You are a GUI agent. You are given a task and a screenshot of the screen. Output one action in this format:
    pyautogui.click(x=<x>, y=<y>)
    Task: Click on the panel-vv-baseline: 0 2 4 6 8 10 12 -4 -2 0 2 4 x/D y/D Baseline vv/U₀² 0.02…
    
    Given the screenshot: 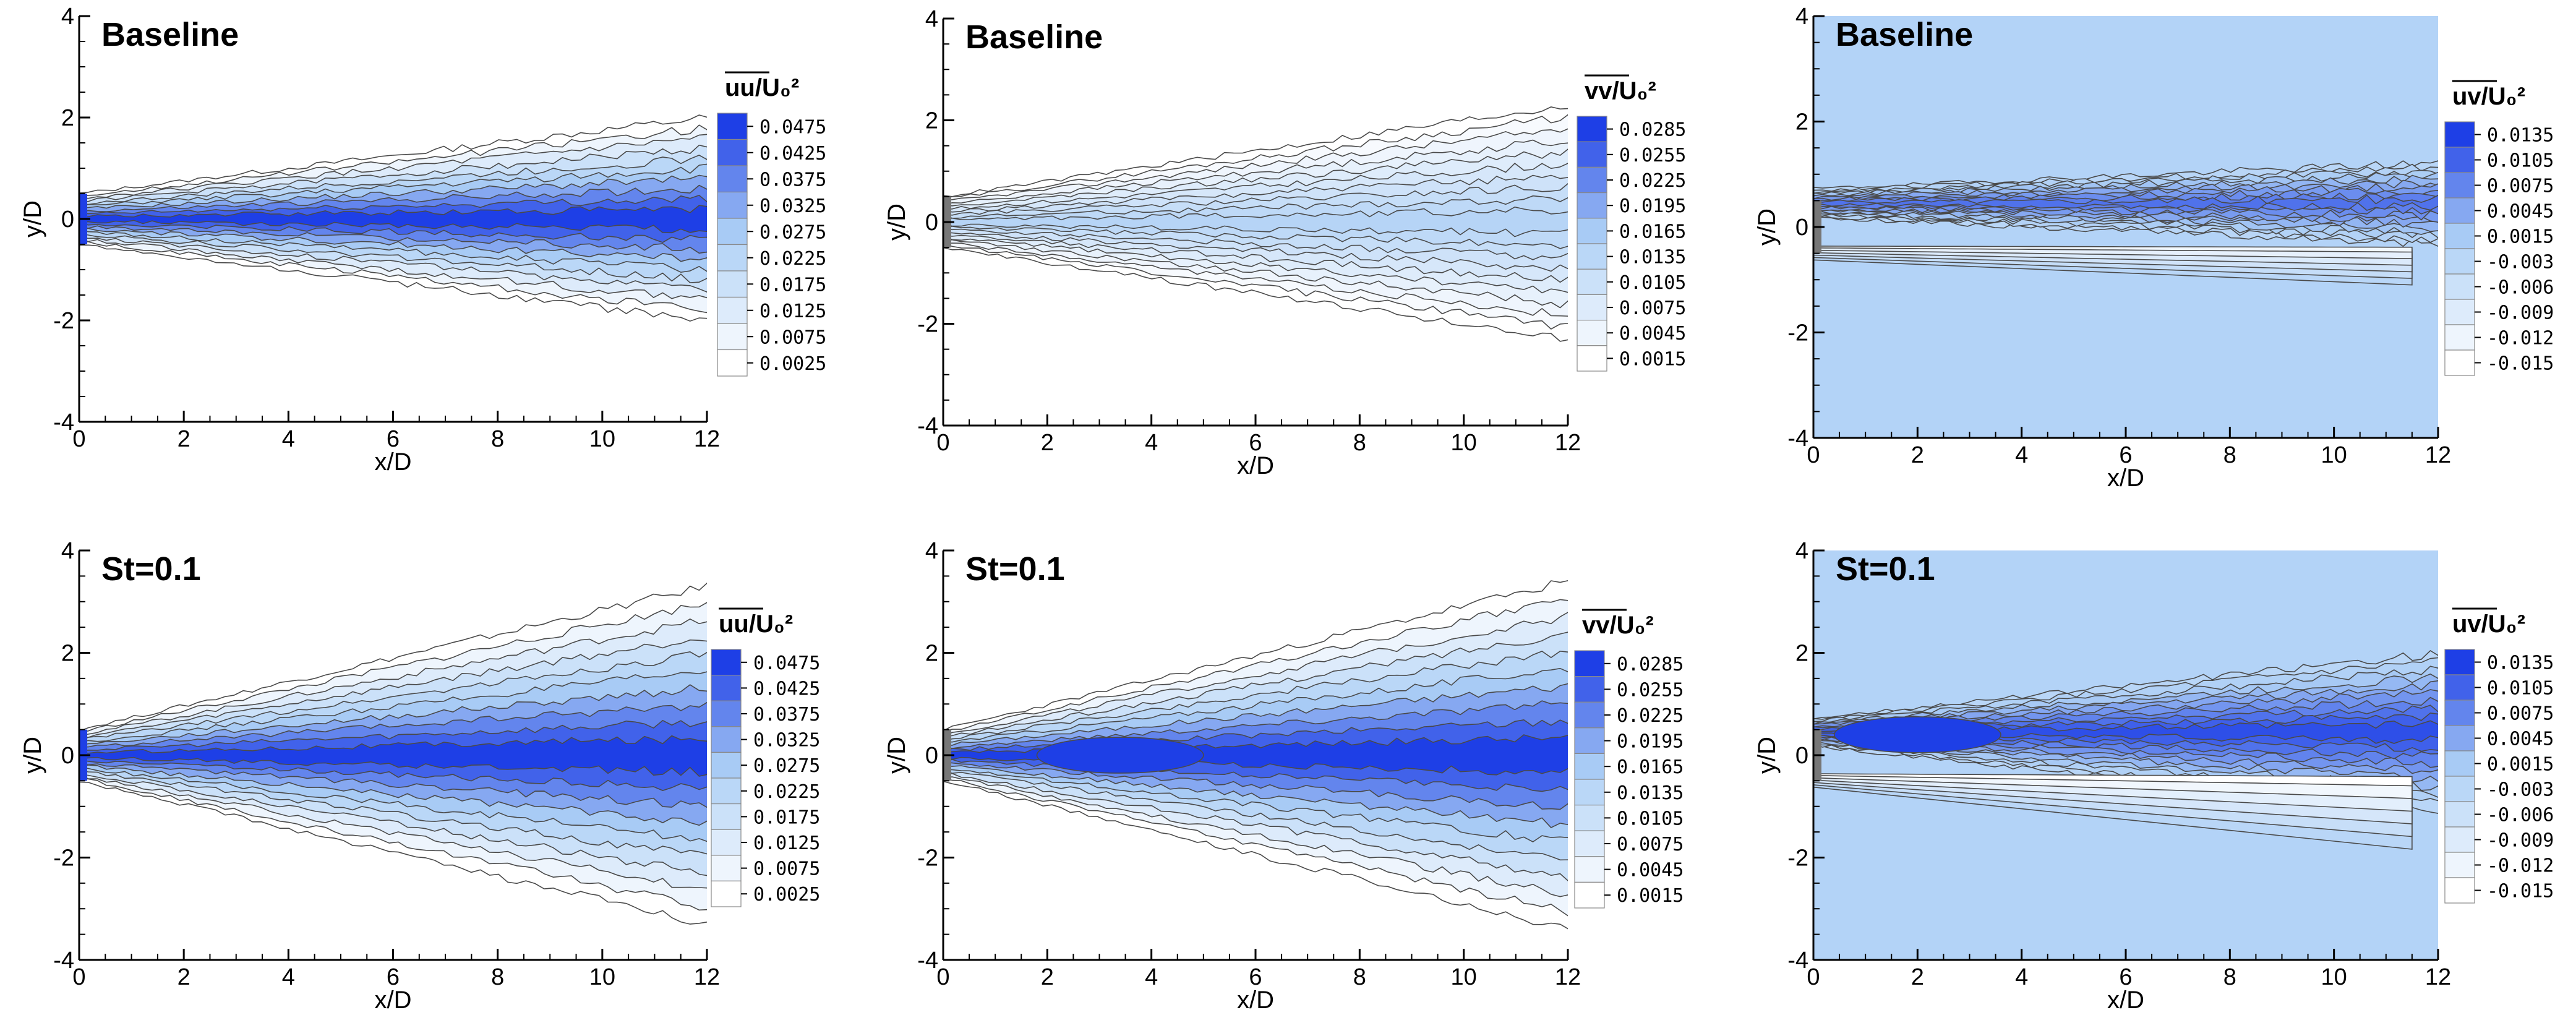 What is the action you would take?
    pyautogui.click(x=1284, y=242)
    